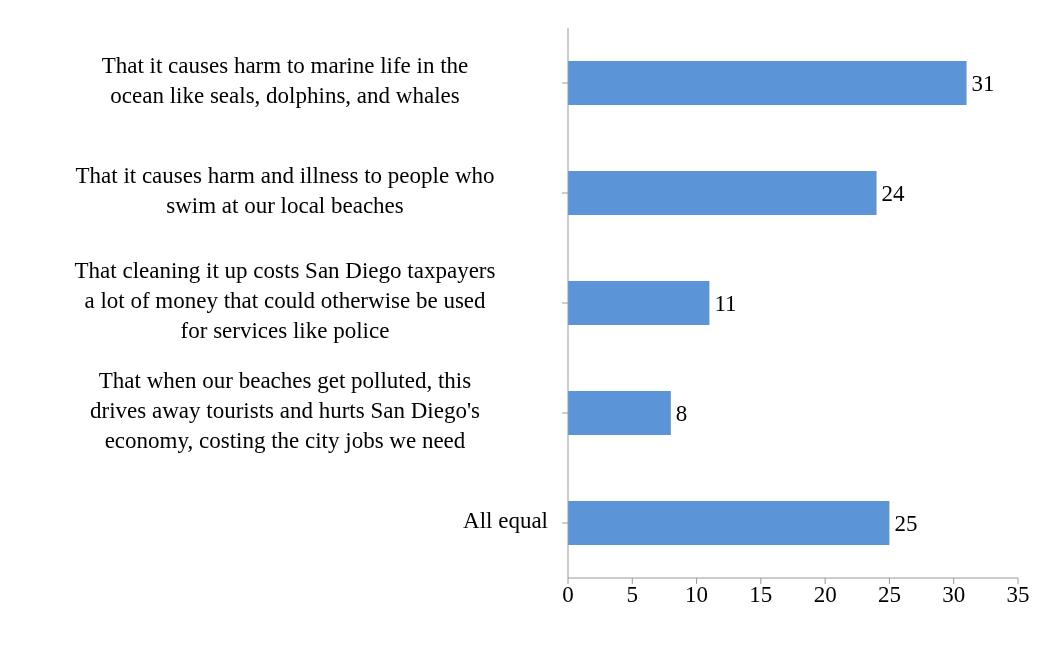  I want to click on y-tick-label: All equal, so click(505, 521).